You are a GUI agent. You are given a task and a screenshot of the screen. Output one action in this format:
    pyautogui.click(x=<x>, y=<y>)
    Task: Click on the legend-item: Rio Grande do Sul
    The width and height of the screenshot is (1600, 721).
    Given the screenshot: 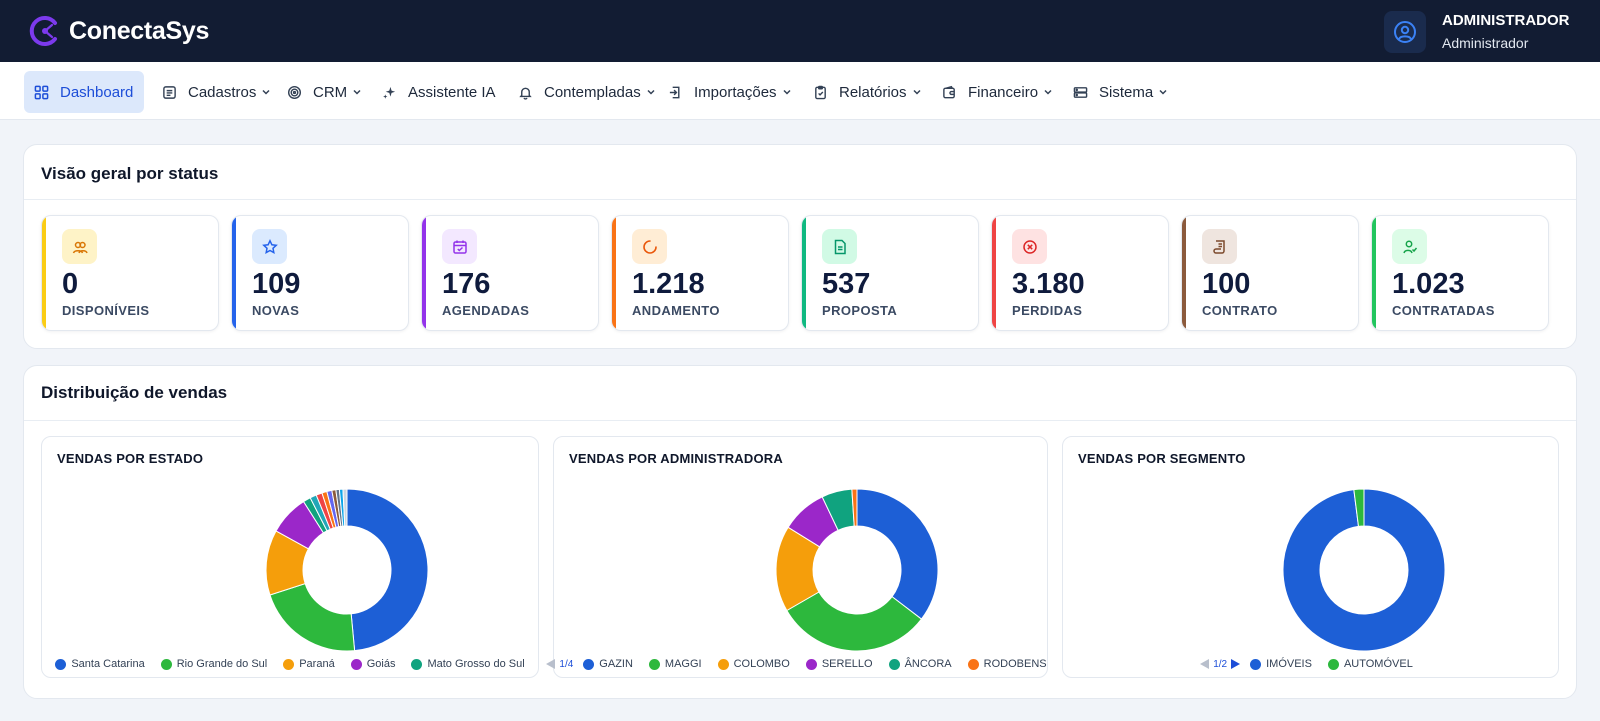 What is the action you would take?
    pyautogui.click(x=214, y=664)
    